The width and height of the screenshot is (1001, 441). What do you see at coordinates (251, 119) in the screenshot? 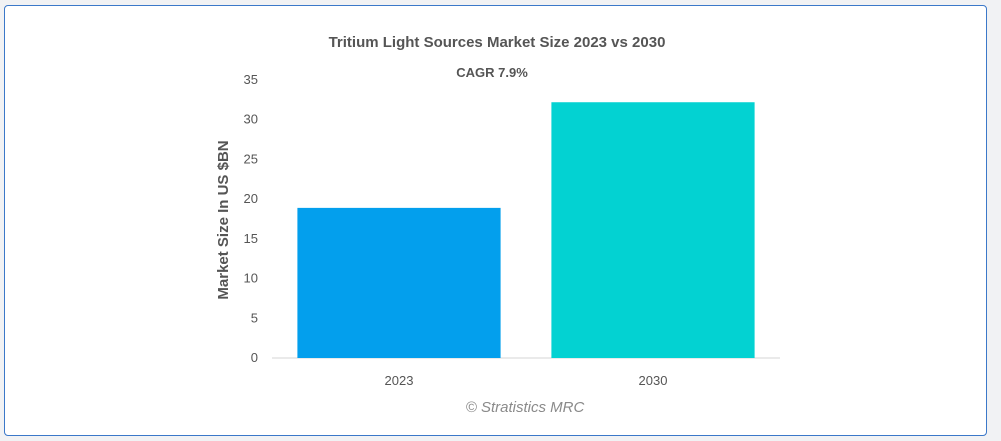
I see `y-tick-label: 30` at bounding box center [251, 119].